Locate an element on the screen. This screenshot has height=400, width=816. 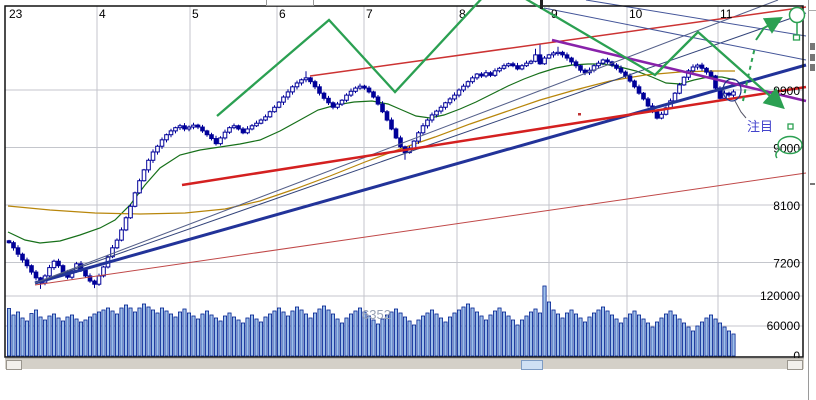
small-square-icon is located at coordinates (790, 126).